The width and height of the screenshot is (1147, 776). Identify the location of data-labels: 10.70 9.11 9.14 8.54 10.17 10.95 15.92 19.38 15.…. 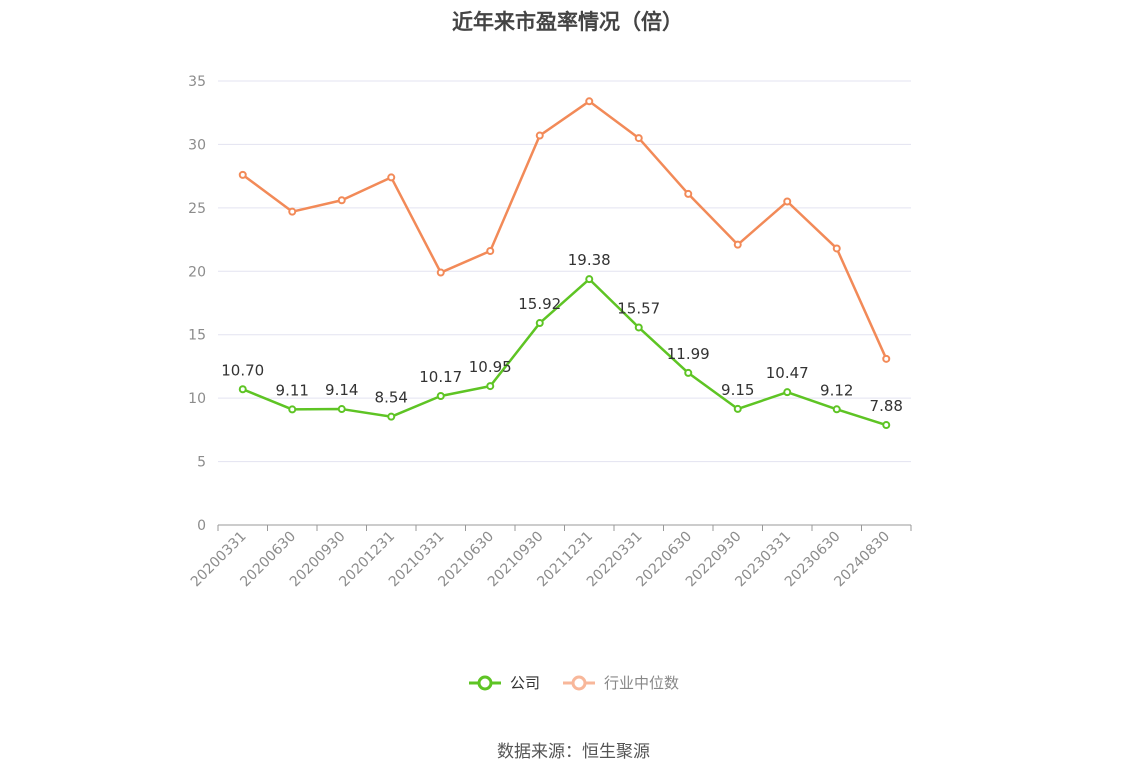
(562, 333).